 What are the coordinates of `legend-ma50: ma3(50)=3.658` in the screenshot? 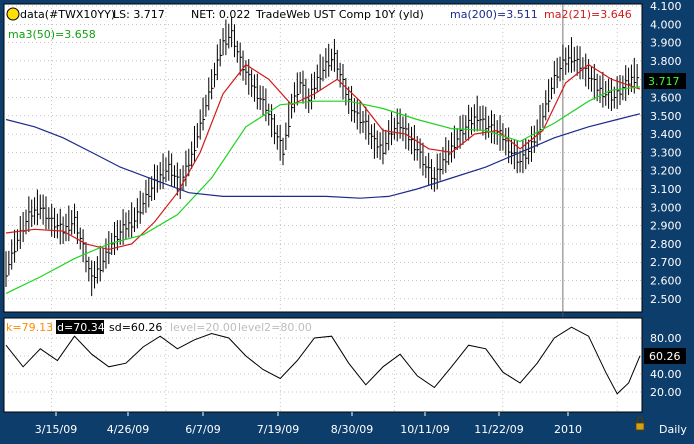 It's located at (52, 34).